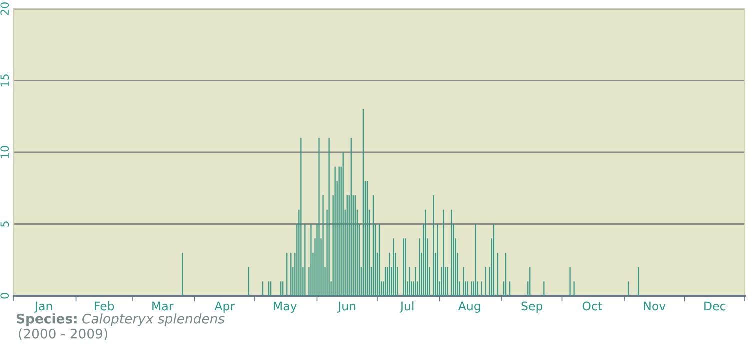  Describe the element at coordinates (63, 334) in the screenshot. I see `text: (2000 - 2009)` at that location.